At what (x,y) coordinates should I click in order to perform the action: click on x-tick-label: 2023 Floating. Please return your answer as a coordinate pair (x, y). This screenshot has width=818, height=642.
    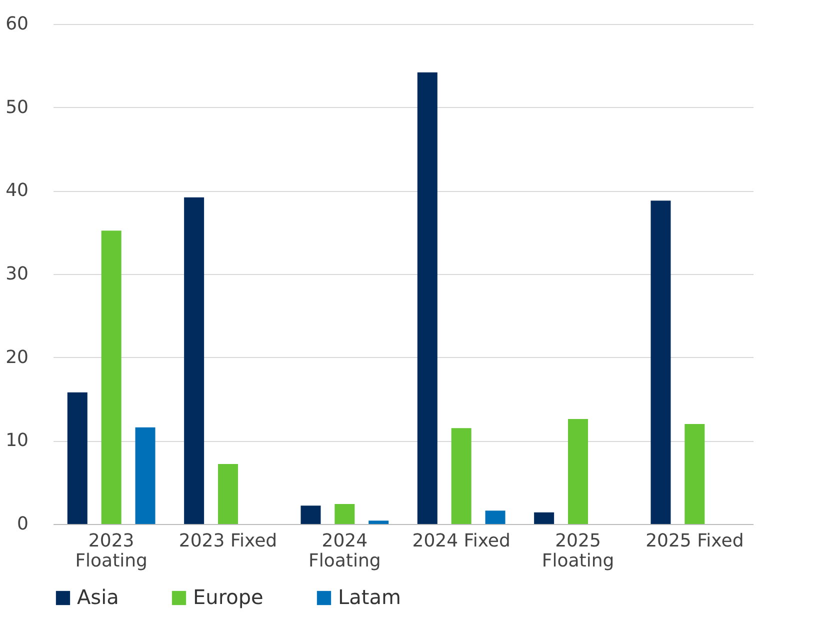
    Looking at the image, I should click on (111, 551).